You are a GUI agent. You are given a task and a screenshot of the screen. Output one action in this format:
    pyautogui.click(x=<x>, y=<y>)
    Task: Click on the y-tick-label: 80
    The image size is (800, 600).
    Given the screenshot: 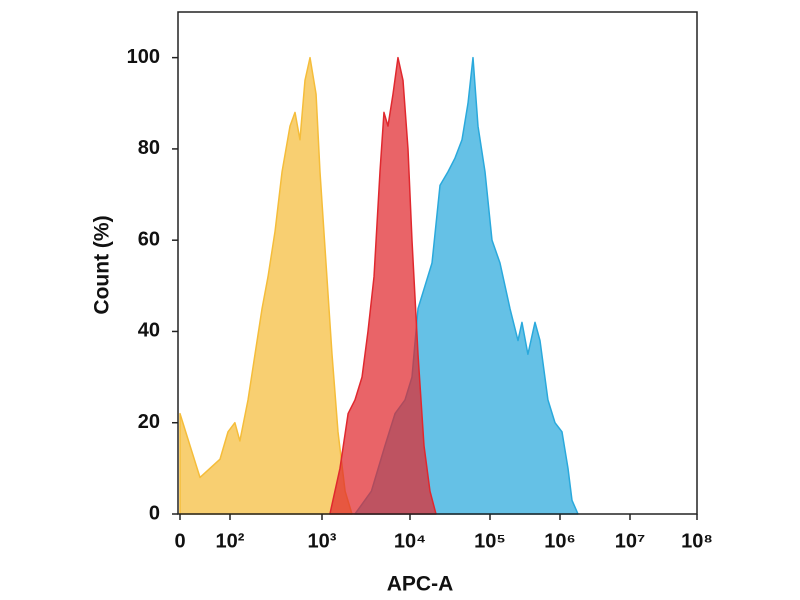 What is the action you would take?
    pyautogui.click(x=149, y=148)
    